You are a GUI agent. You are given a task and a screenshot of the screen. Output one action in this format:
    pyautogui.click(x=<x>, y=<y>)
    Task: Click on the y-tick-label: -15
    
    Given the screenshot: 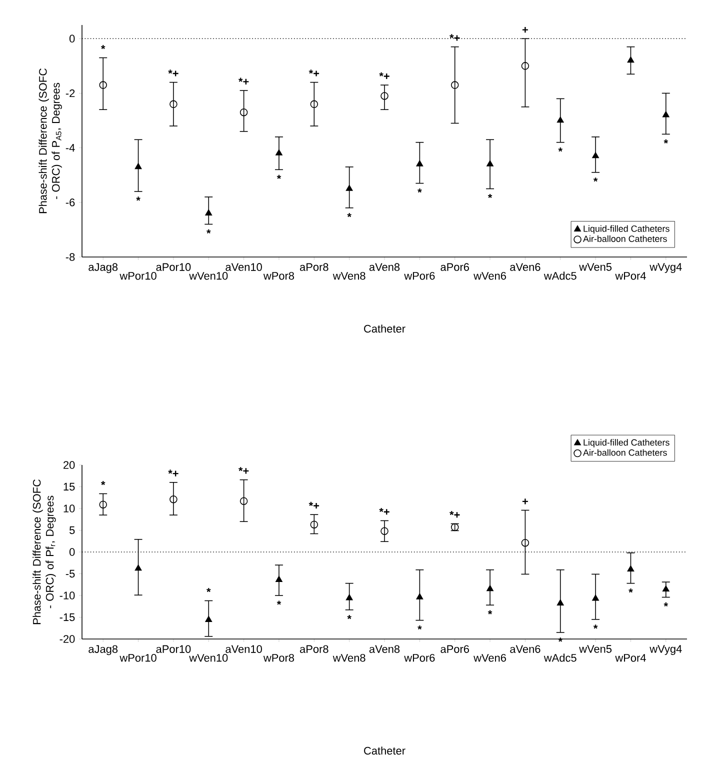 What is the action you would take?
    pyautogui.click(x=67, y=617)
    